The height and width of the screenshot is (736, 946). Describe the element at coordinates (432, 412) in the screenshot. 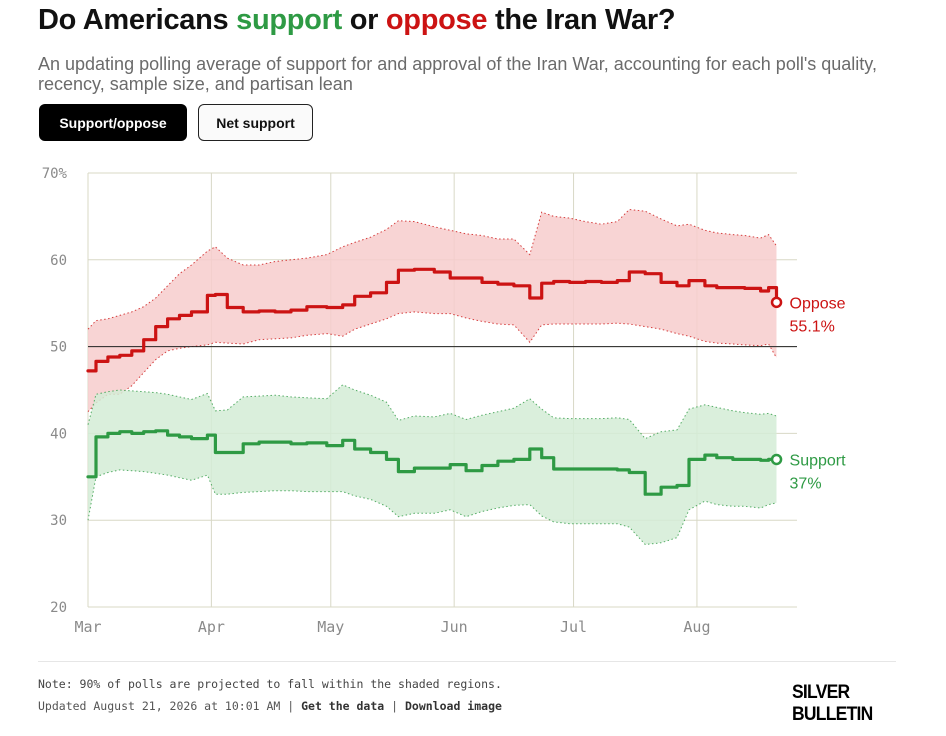

I see `support-band-upper-edge` at that location.